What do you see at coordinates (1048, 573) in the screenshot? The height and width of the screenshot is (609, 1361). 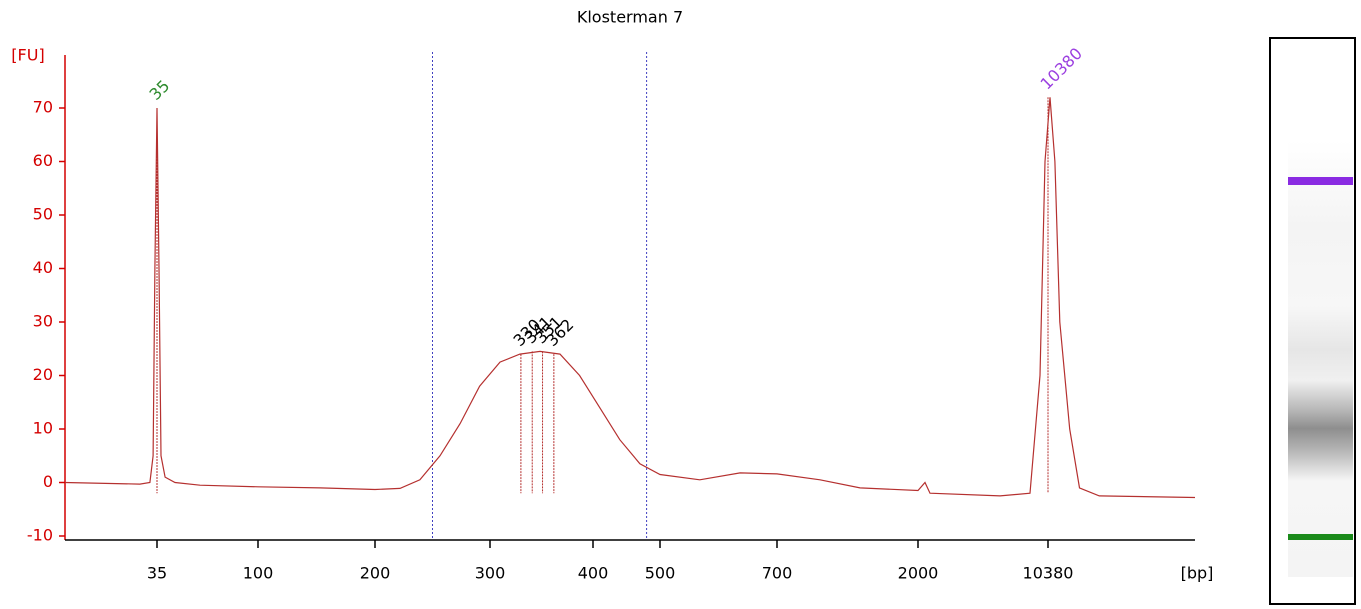 I see `x-tick-label: 10380` at bounding box center [1048, 573].